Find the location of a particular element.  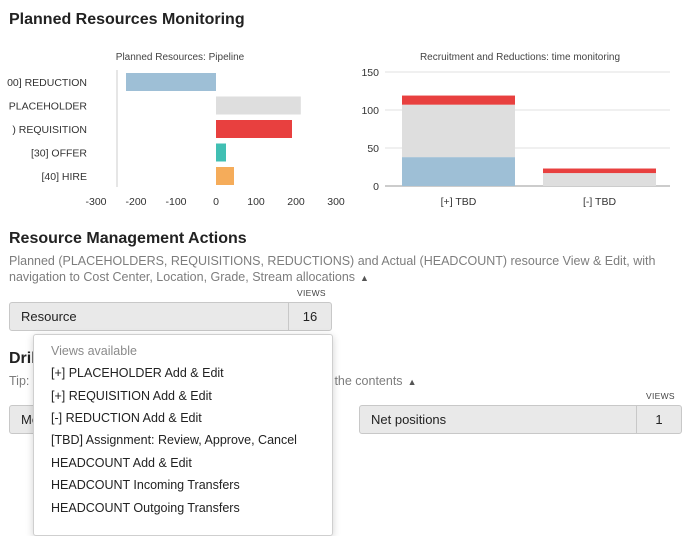

views-label: VIEWS is located at coordinates (311, 293).